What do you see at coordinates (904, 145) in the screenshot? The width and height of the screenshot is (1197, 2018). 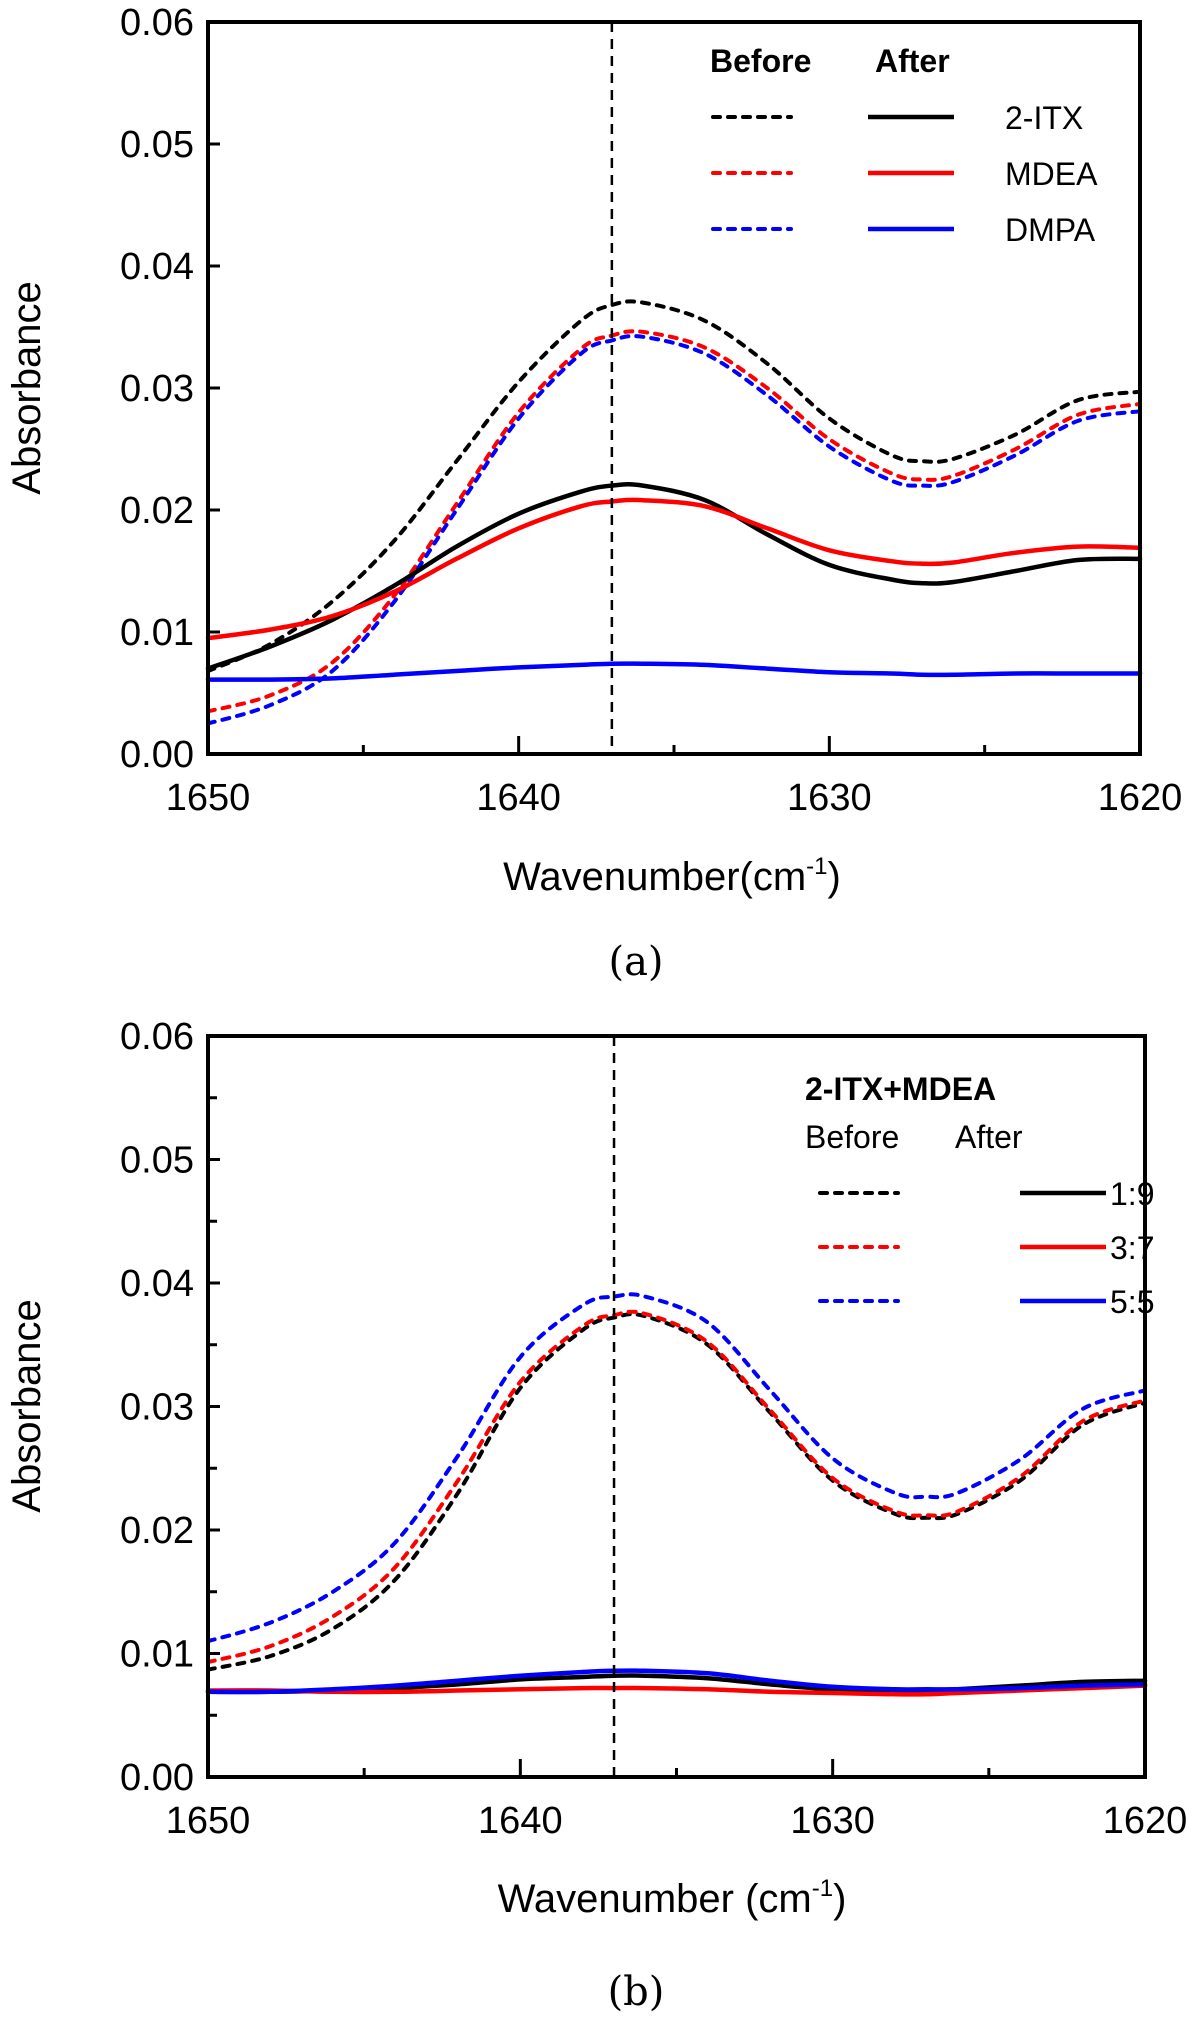 I see `legend-a: Before After 2-ITX MDEA DMPA` at bounding box center [904, 145].